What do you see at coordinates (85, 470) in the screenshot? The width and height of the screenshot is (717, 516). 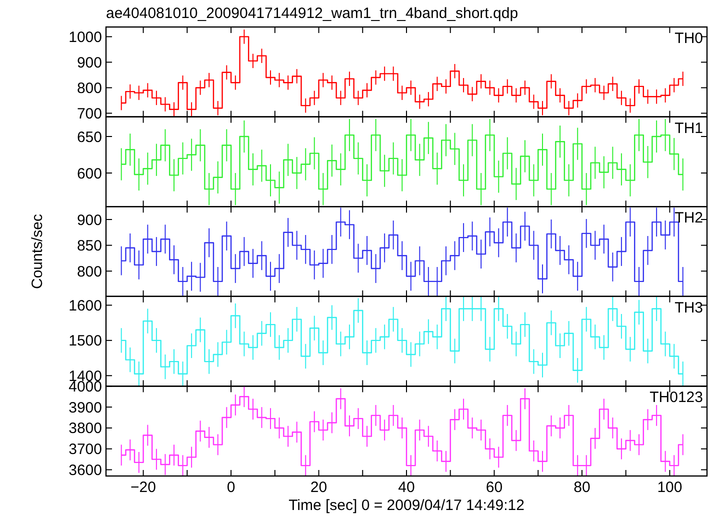 I see `y-tick-label: 3600` at bounding box center [85, 470].